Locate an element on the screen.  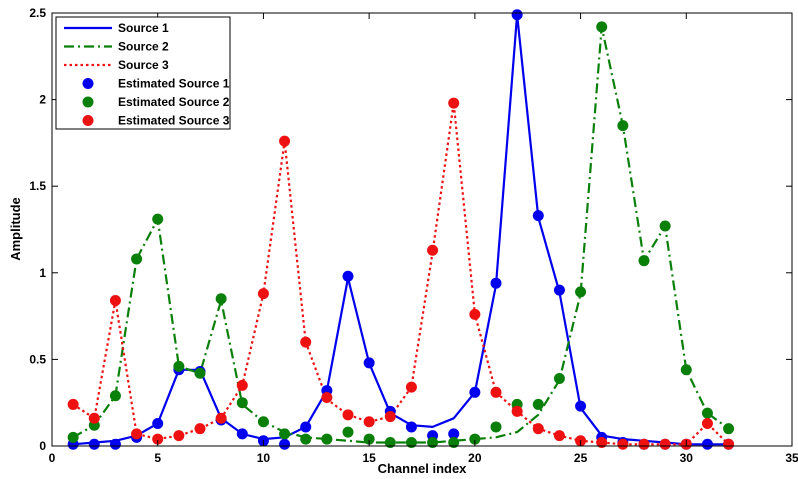
legend-label: Source 1 is located at coordinates (143, 28).